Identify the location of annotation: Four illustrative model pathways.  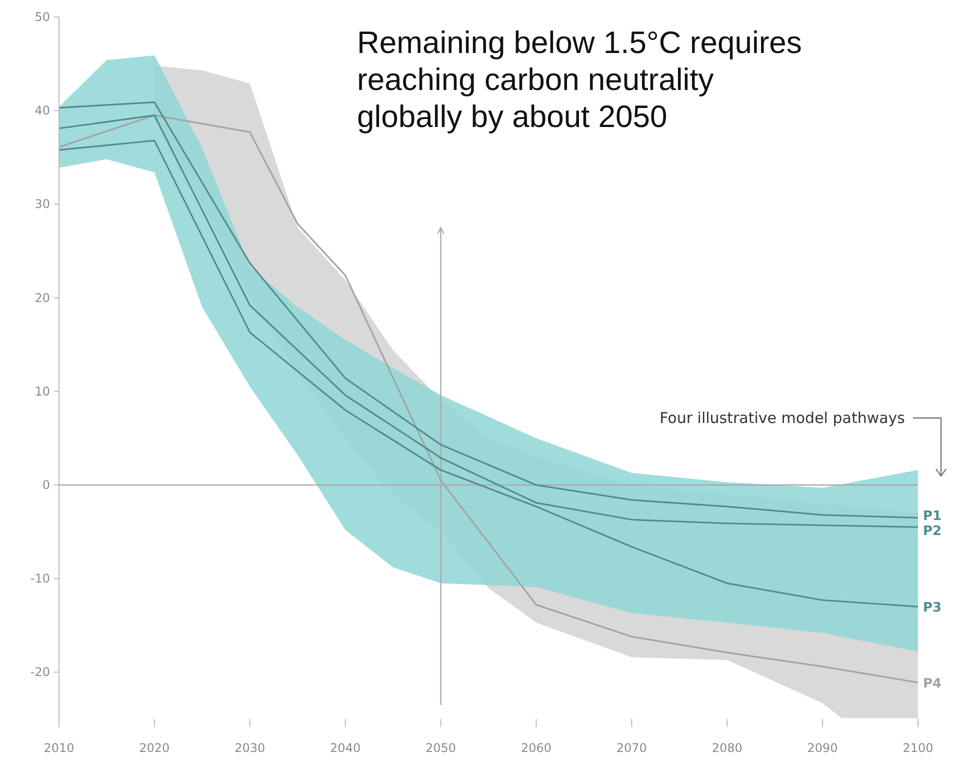
(783, 418).